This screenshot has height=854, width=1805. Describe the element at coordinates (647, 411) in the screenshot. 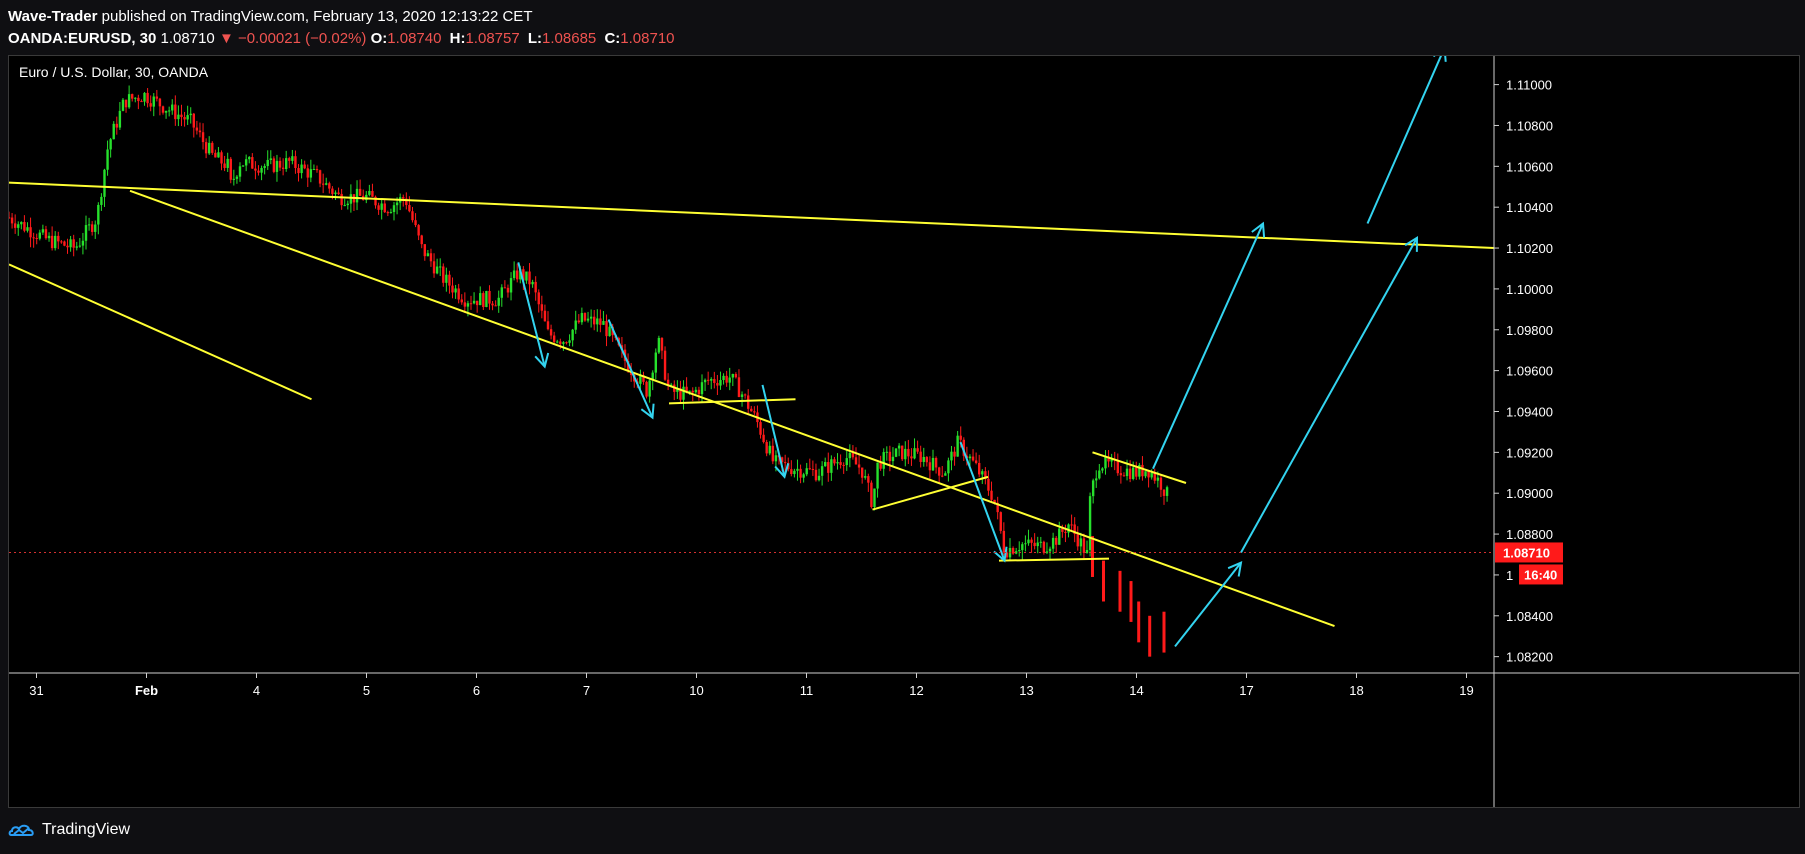

I see `arrow-head` at that location.